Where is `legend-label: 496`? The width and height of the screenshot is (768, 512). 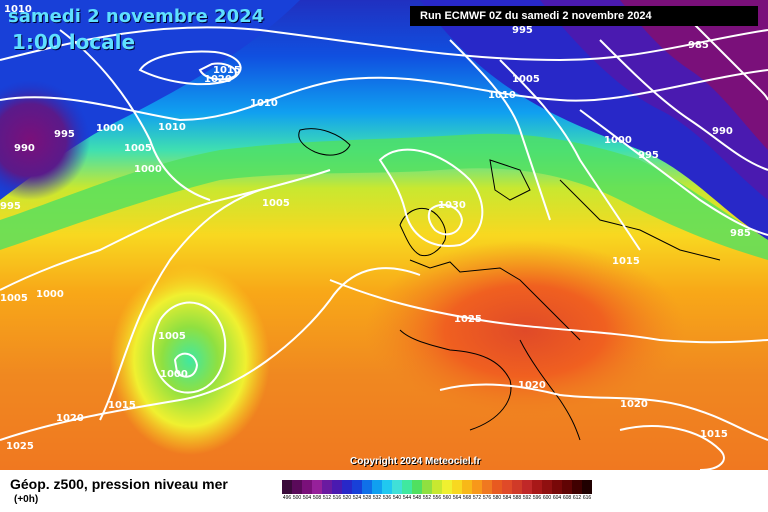 legend-label: 496 is located at coordinates (287, 498).